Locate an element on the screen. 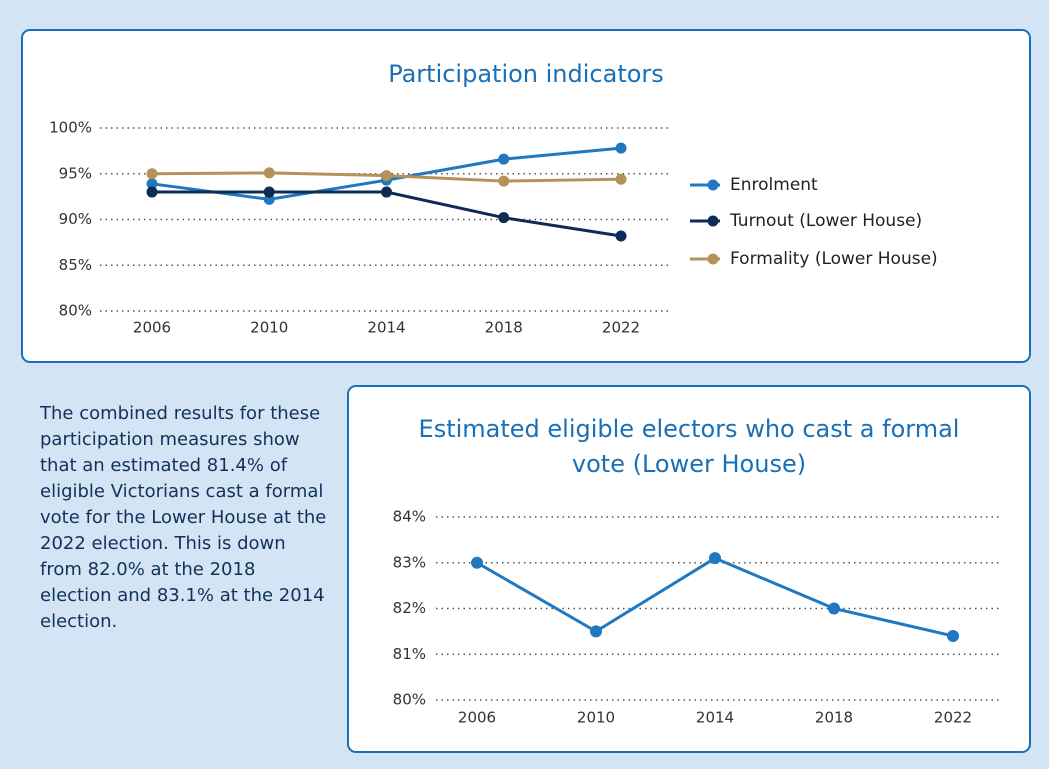  y-tick-label: 95% is located at coordinates (75, 173).